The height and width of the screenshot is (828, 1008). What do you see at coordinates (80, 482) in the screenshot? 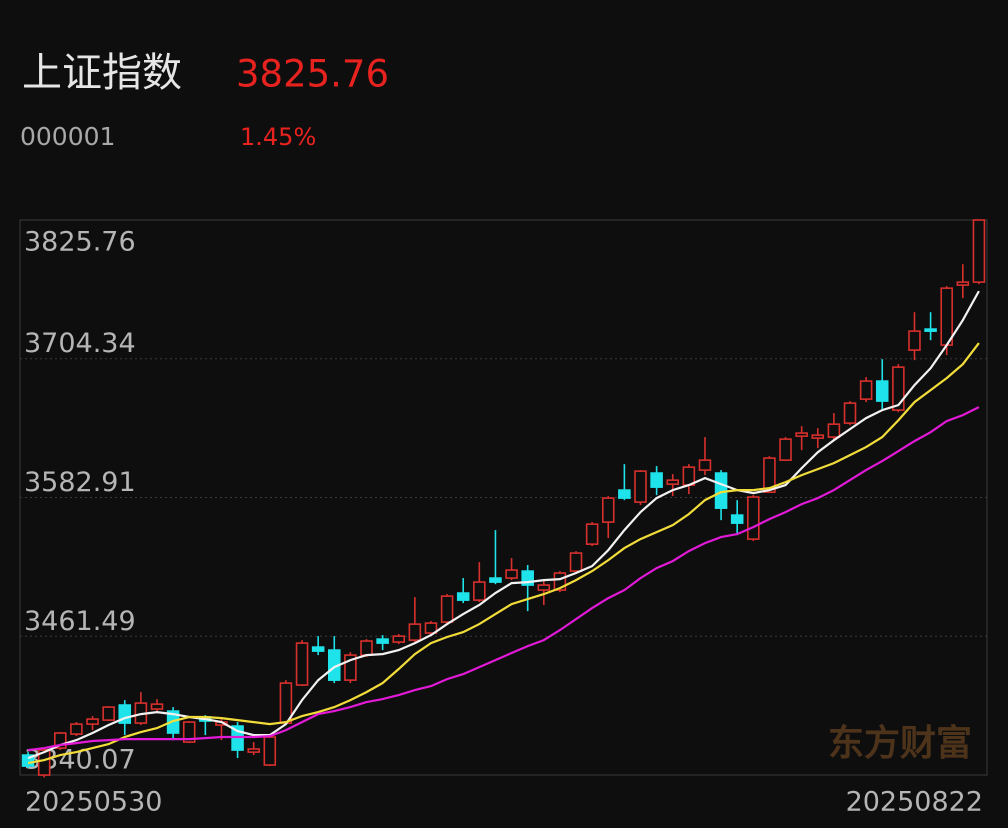
I see `y-tick-label: 3582.91` at bounding box center [80, 482].